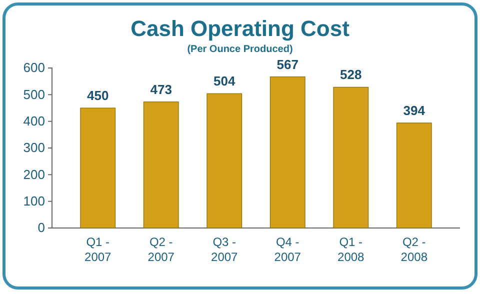 The width and height of the screenshot is (480, 294). Describe the element at coordinates (161, 249) in the screenshot. I see `x-tick-label: Q2 - 2007` at that location.